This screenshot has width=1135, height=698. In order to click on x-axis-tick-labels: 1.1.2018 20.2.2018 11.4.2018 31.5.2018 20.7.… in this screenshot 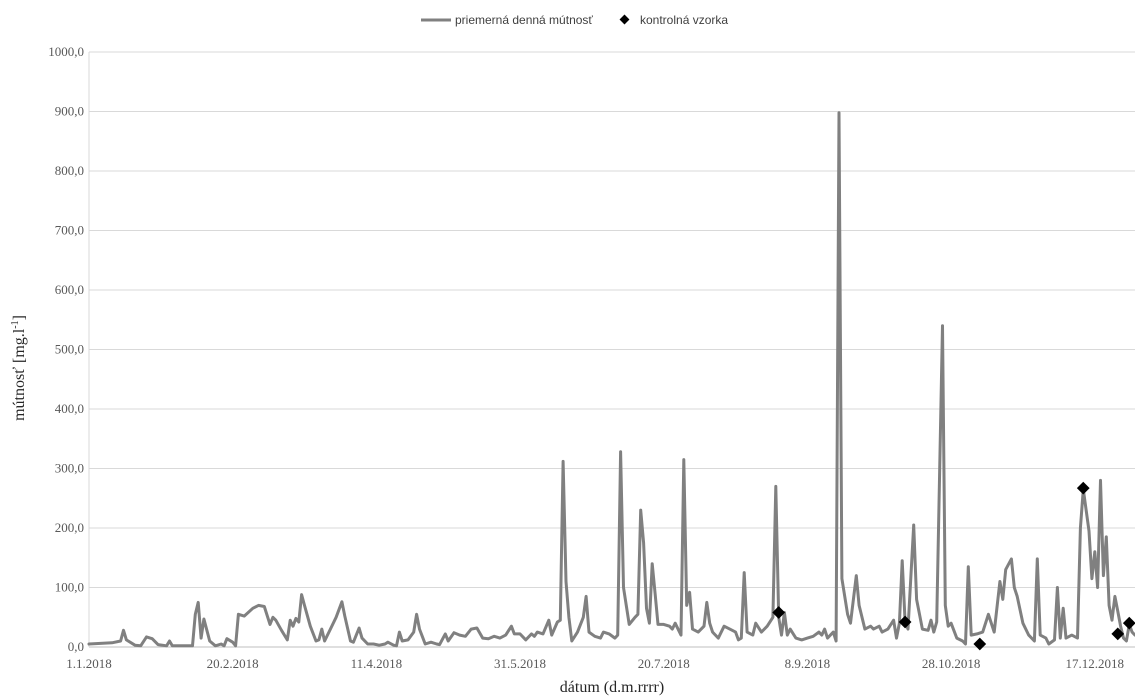, I will do `click(595, 663)`.